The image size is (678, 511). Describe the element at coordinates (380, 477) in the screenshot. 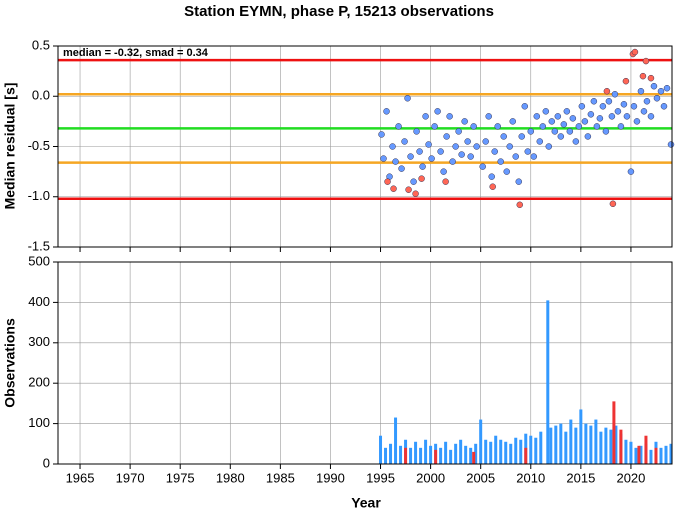

I see `x-tick-label: 1995` at that location.